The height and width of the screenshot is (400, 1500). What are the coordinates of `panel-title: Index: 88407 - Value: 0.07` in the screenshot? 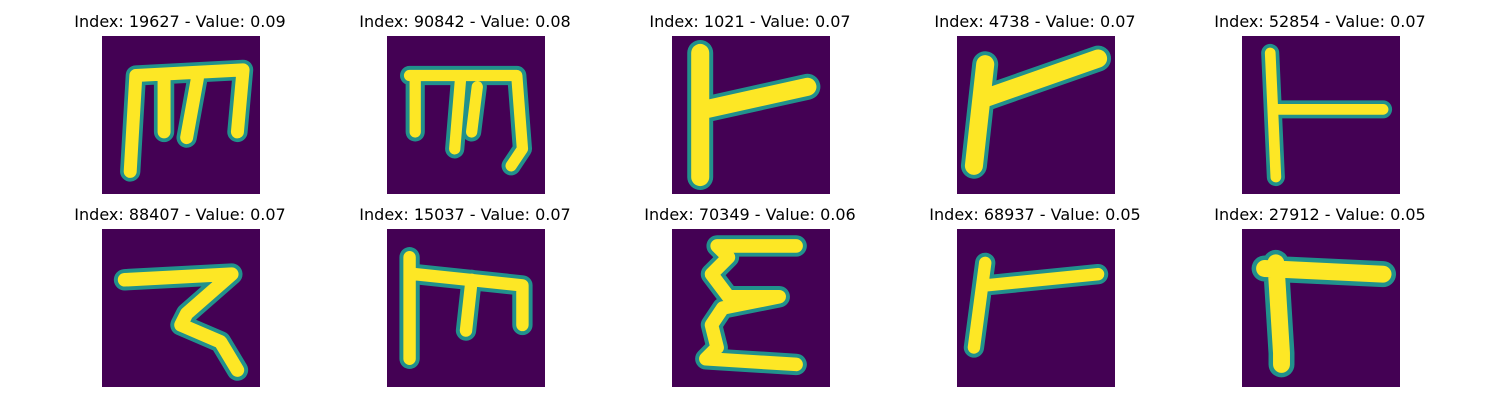 It's located at (180, 214).